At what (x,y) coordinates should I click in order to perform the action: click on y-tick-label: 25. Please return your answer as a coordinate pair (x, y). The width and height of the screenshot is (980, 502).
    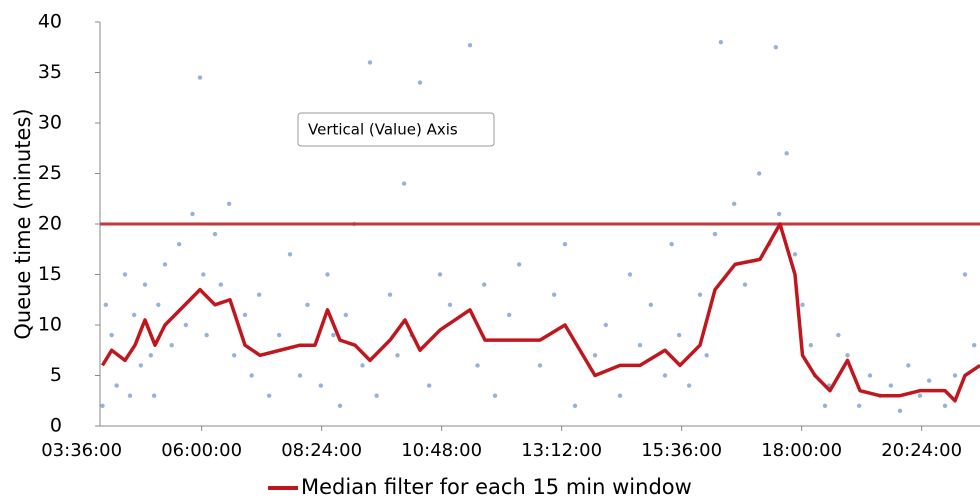
    Looking at the image, I should click on (50, 173).